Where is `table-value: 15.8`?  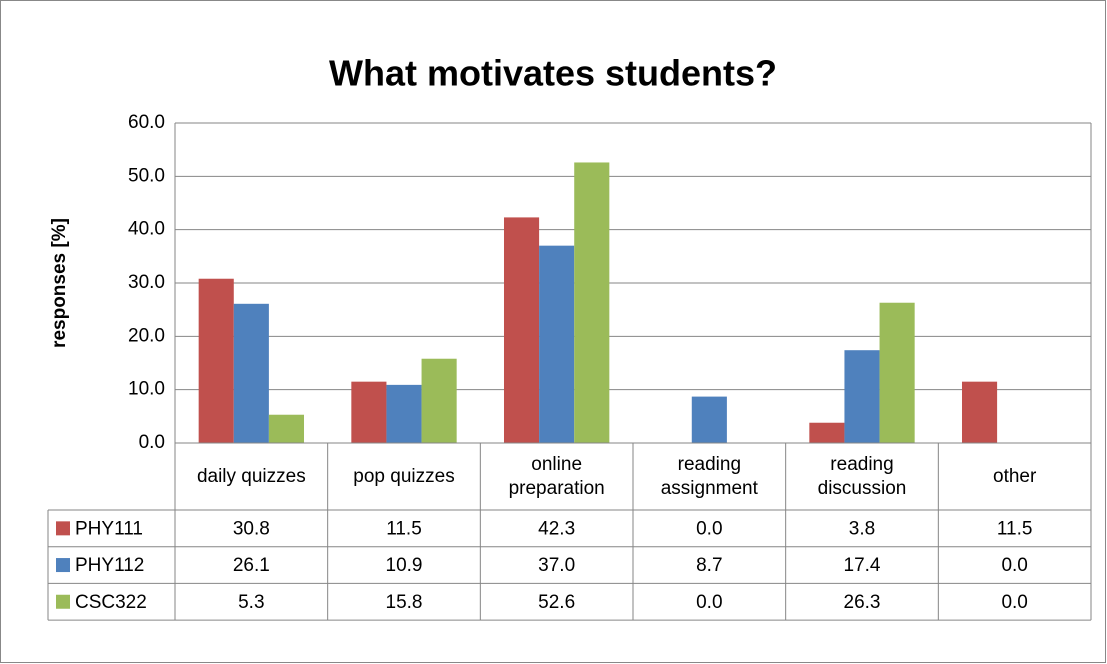
table-value: 15.8 is located at coordinates (404, 602).